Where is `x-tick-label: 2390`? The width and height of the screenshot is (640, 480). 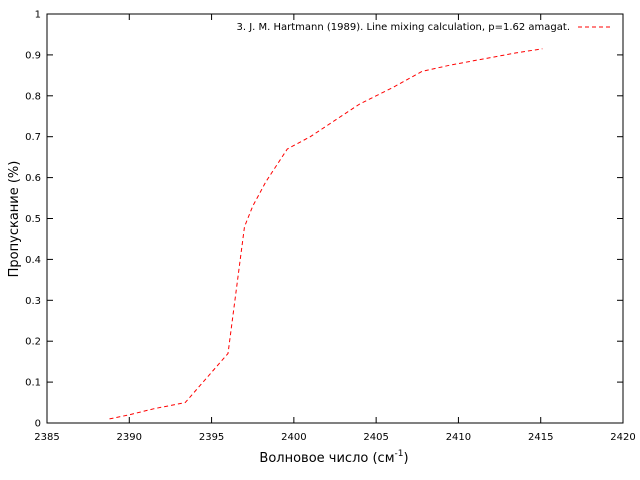
x-tick-label: 2390 is located at coordinates (129, 437).